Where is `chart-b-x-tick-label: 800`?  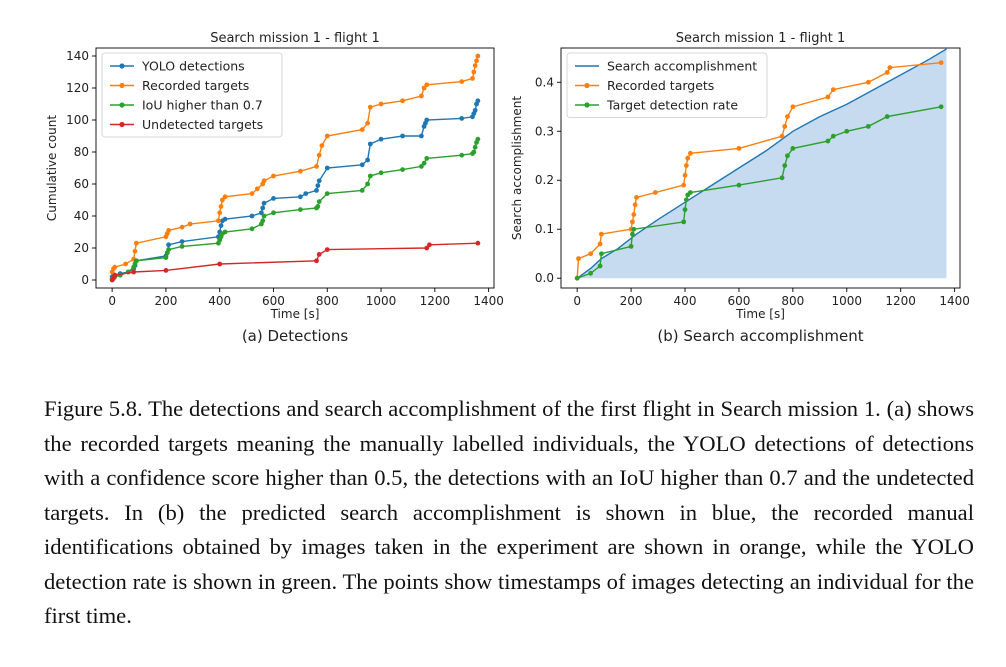
chart-b-x-tick-label: 800 is located at coordinates (792, 301).